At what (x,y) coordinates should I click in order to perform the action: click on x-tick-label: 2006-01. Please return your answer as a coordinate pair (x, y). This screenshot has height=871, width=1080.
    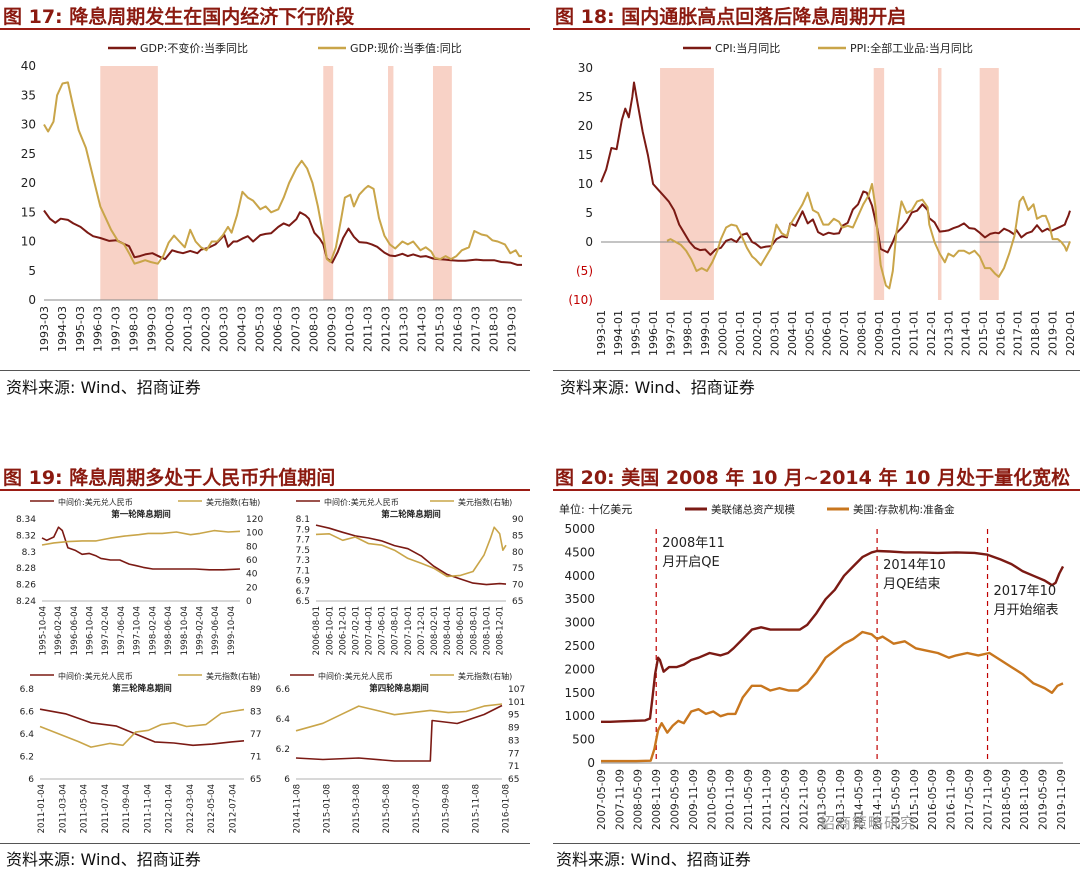
    Looking at the image, I should click on (827, 333).